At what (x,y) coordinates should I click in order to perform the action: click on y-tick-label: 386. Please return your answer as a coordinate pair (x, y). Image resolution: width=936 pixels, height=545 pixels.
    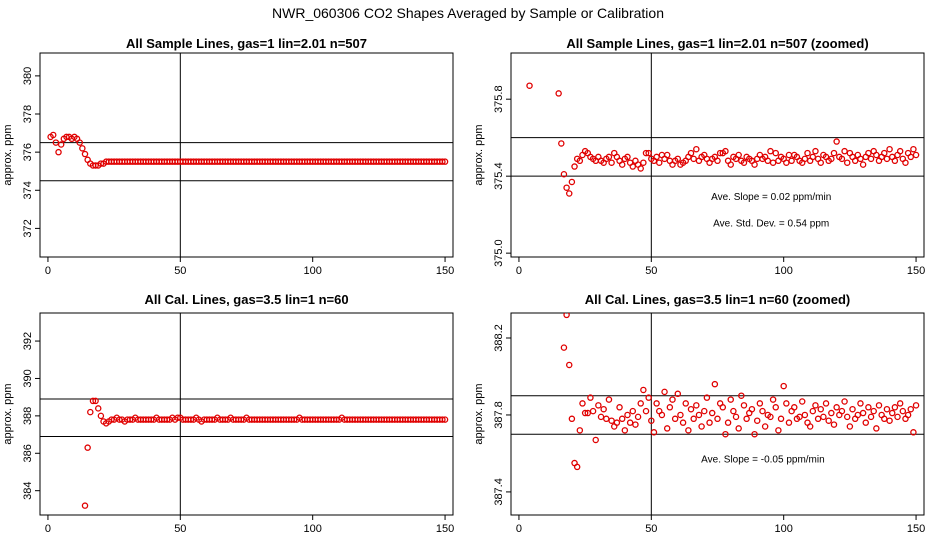
    Looking at the image, I should click on (28, 453).